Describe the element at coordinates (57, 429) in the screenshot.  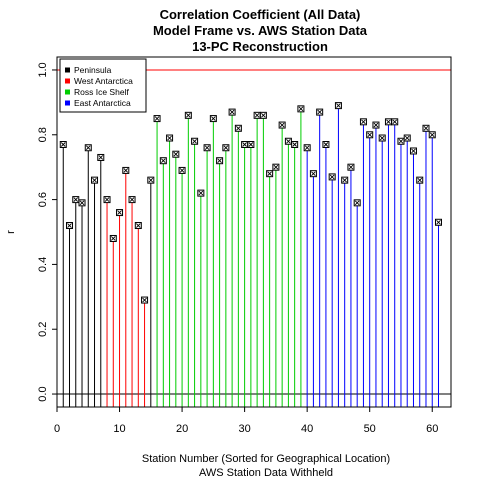
I see `x-tick-label: 0` at that location.